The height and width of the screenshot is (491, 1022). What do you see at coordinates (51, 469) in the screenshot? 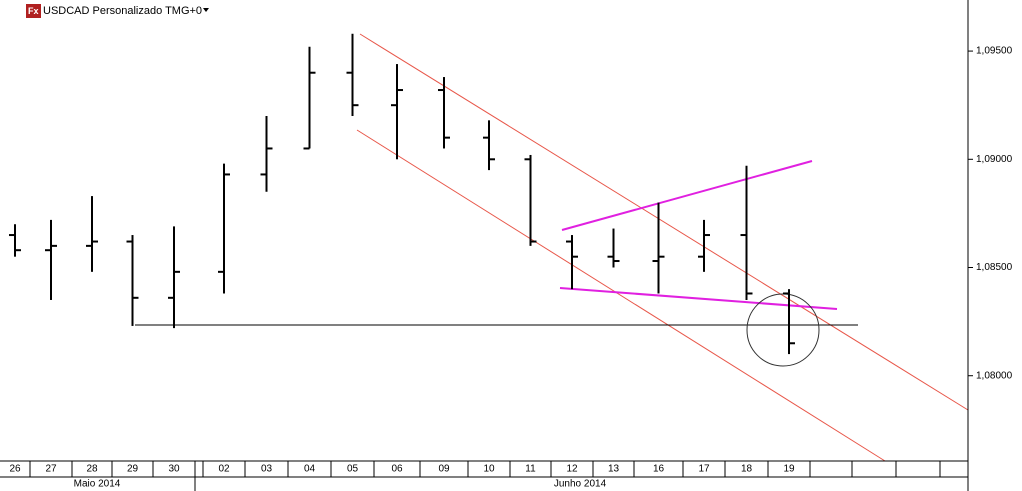
I see `x-tick-label: 27` at bounding box center [51, 469].